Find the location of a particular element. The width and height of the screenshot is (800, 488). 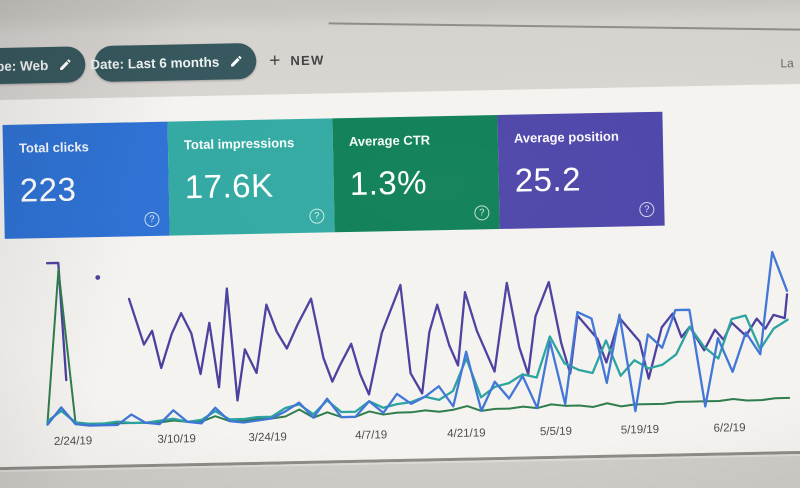

x-tick-label: 4/7/19 is located at coordinates (371, 435).